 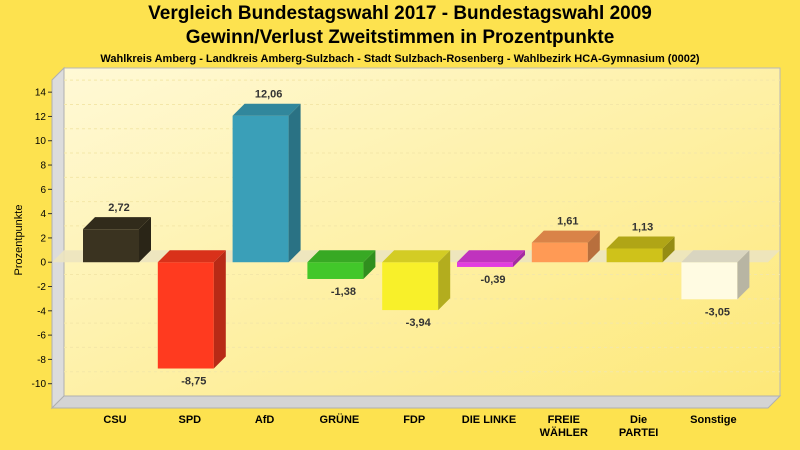 What do you see at coordinates (416, 402) in the screenshot?
I see `plot-floor` at bounding box center [416, 402].